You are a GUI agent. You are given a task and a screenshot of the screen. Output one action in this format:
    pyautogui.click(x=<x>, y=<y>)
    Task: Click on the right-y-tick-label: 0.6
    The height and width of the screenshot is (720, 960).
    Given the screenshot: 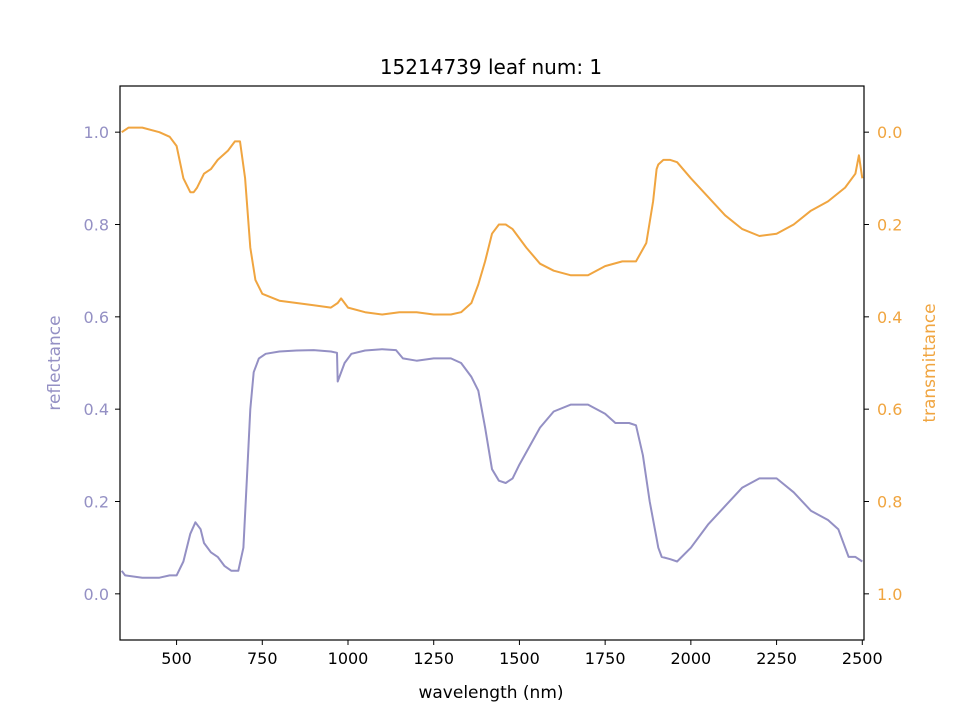 What is the action you would take?
    pyautogui.click(x=889, y=409)
    